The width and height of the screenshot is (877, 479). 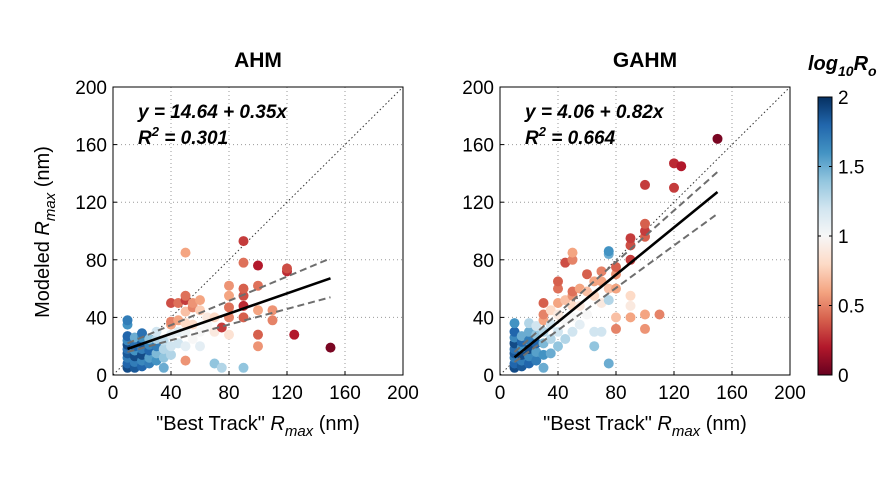 What do you see at coordinates (843, 98) in the screenshot?
I see `colorbar-tick-label: 2` at bounding box center [843, 98].